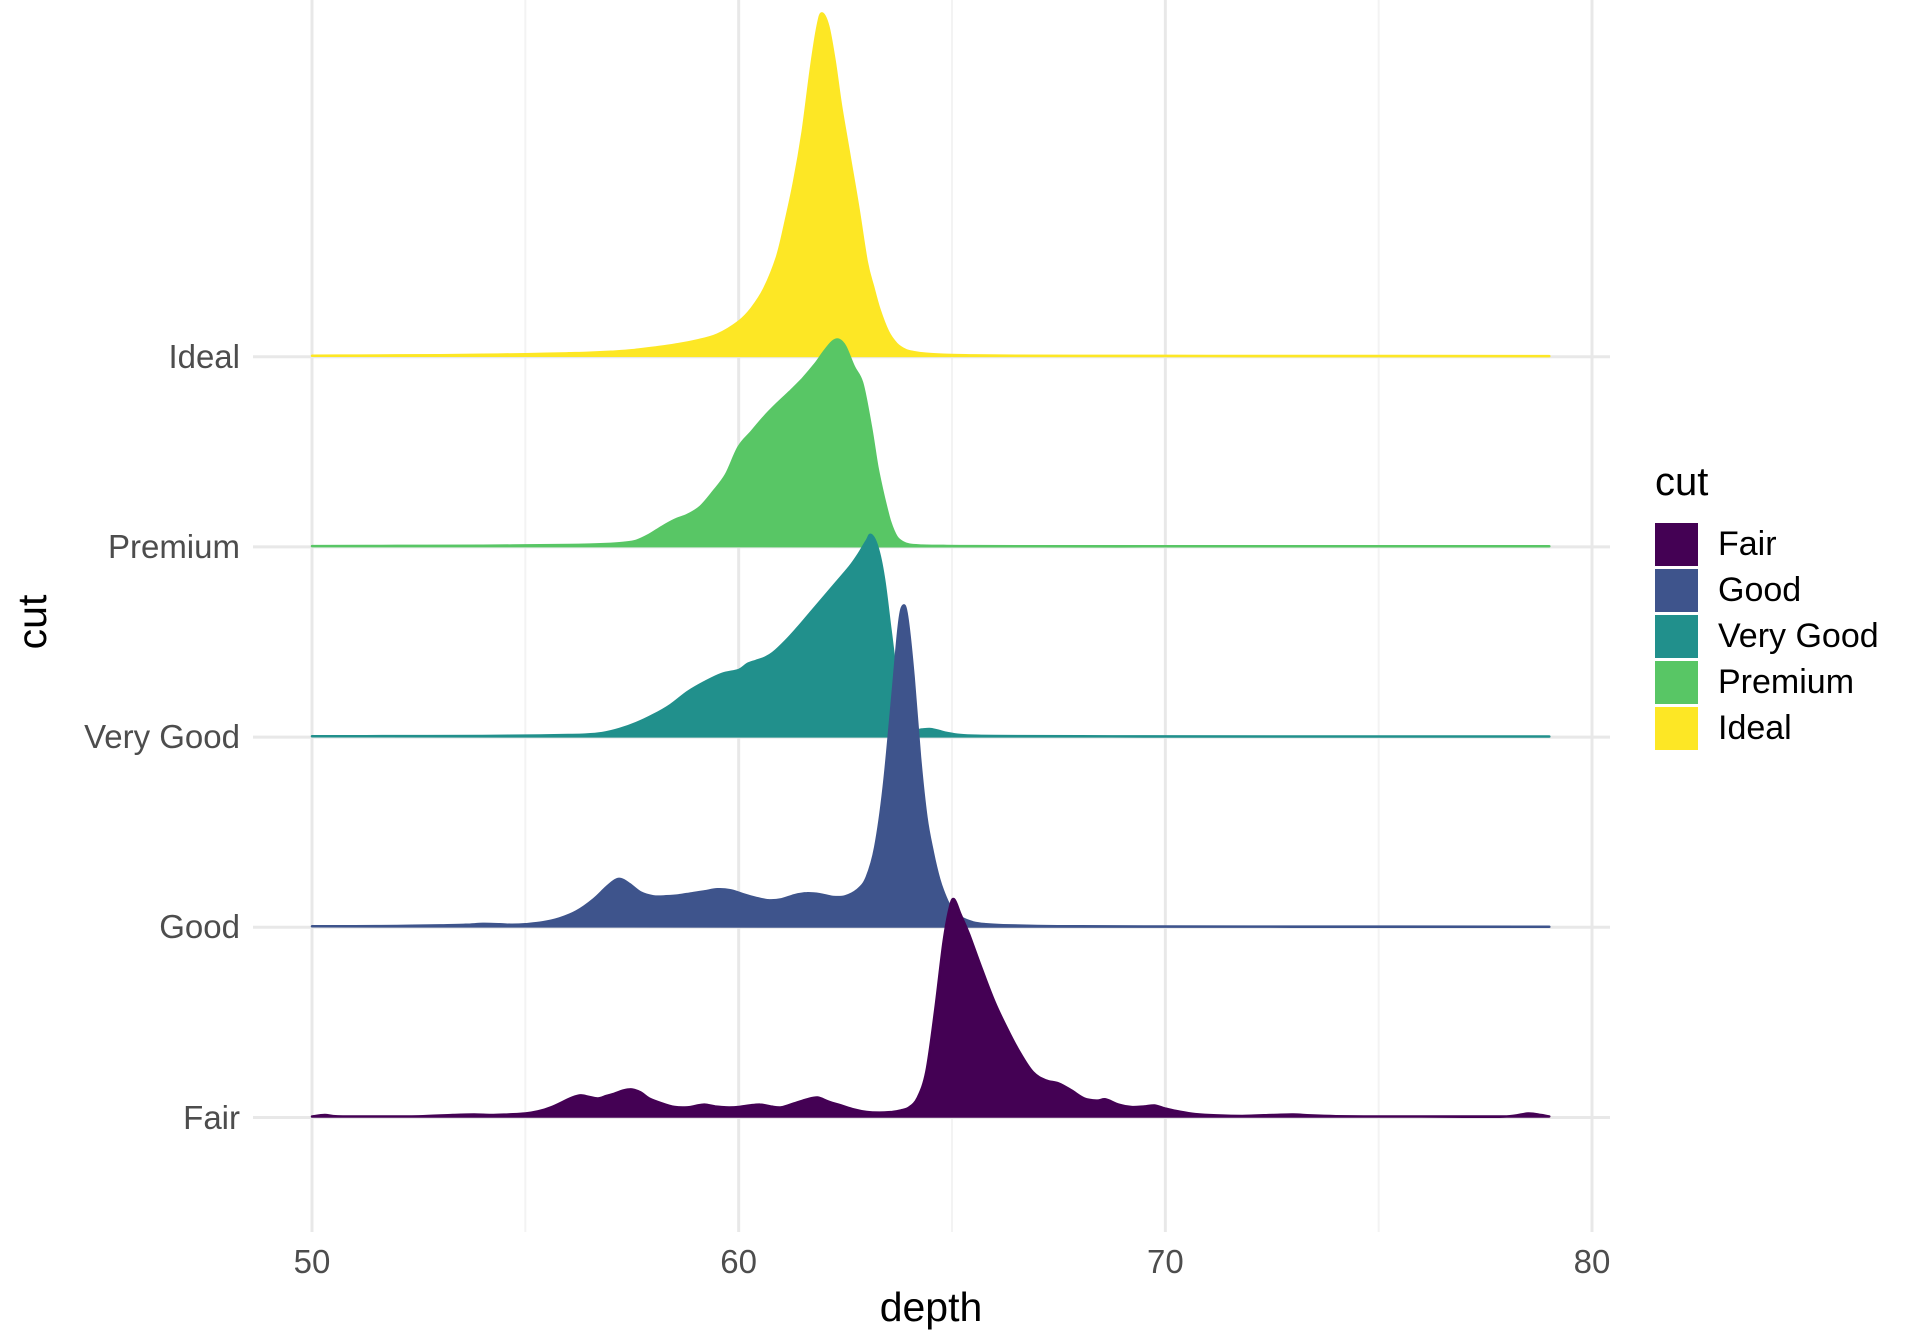  What do you see at coordinates (1747, 544) in the screenshot?
I see `legend-label: Fair` at bounding box center [1747, 544].